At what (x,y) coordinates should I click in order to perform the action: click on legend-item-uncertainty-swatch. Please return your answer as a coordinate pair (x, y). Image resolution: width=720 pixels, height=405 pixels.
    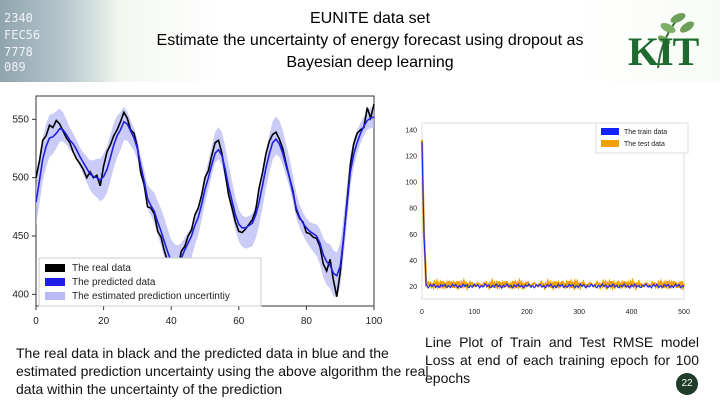
    Looking at the image, I should click on (55, 296).